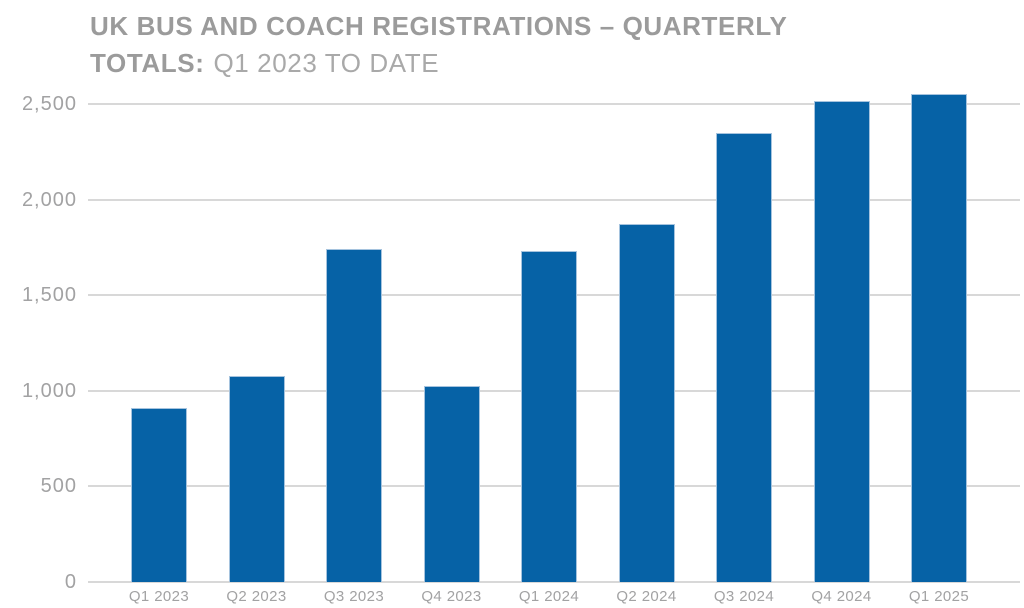  I want to click on x-tick-label-q2-2024: Q2 2024, so click(646, 596).